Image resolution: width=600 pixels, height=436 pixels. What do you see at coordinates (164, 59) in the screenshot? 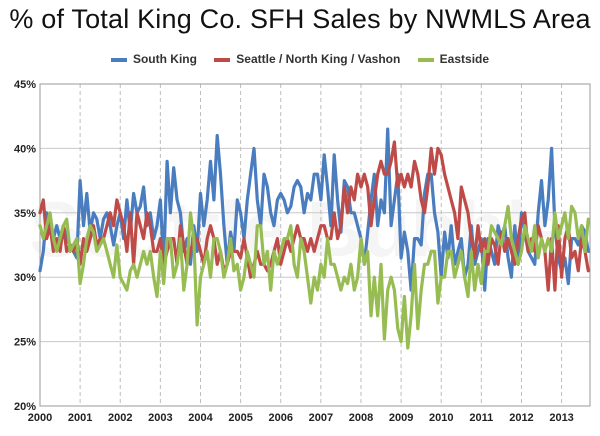
I see `legend-label-south-king: South King` at bounding box center [164, 59].